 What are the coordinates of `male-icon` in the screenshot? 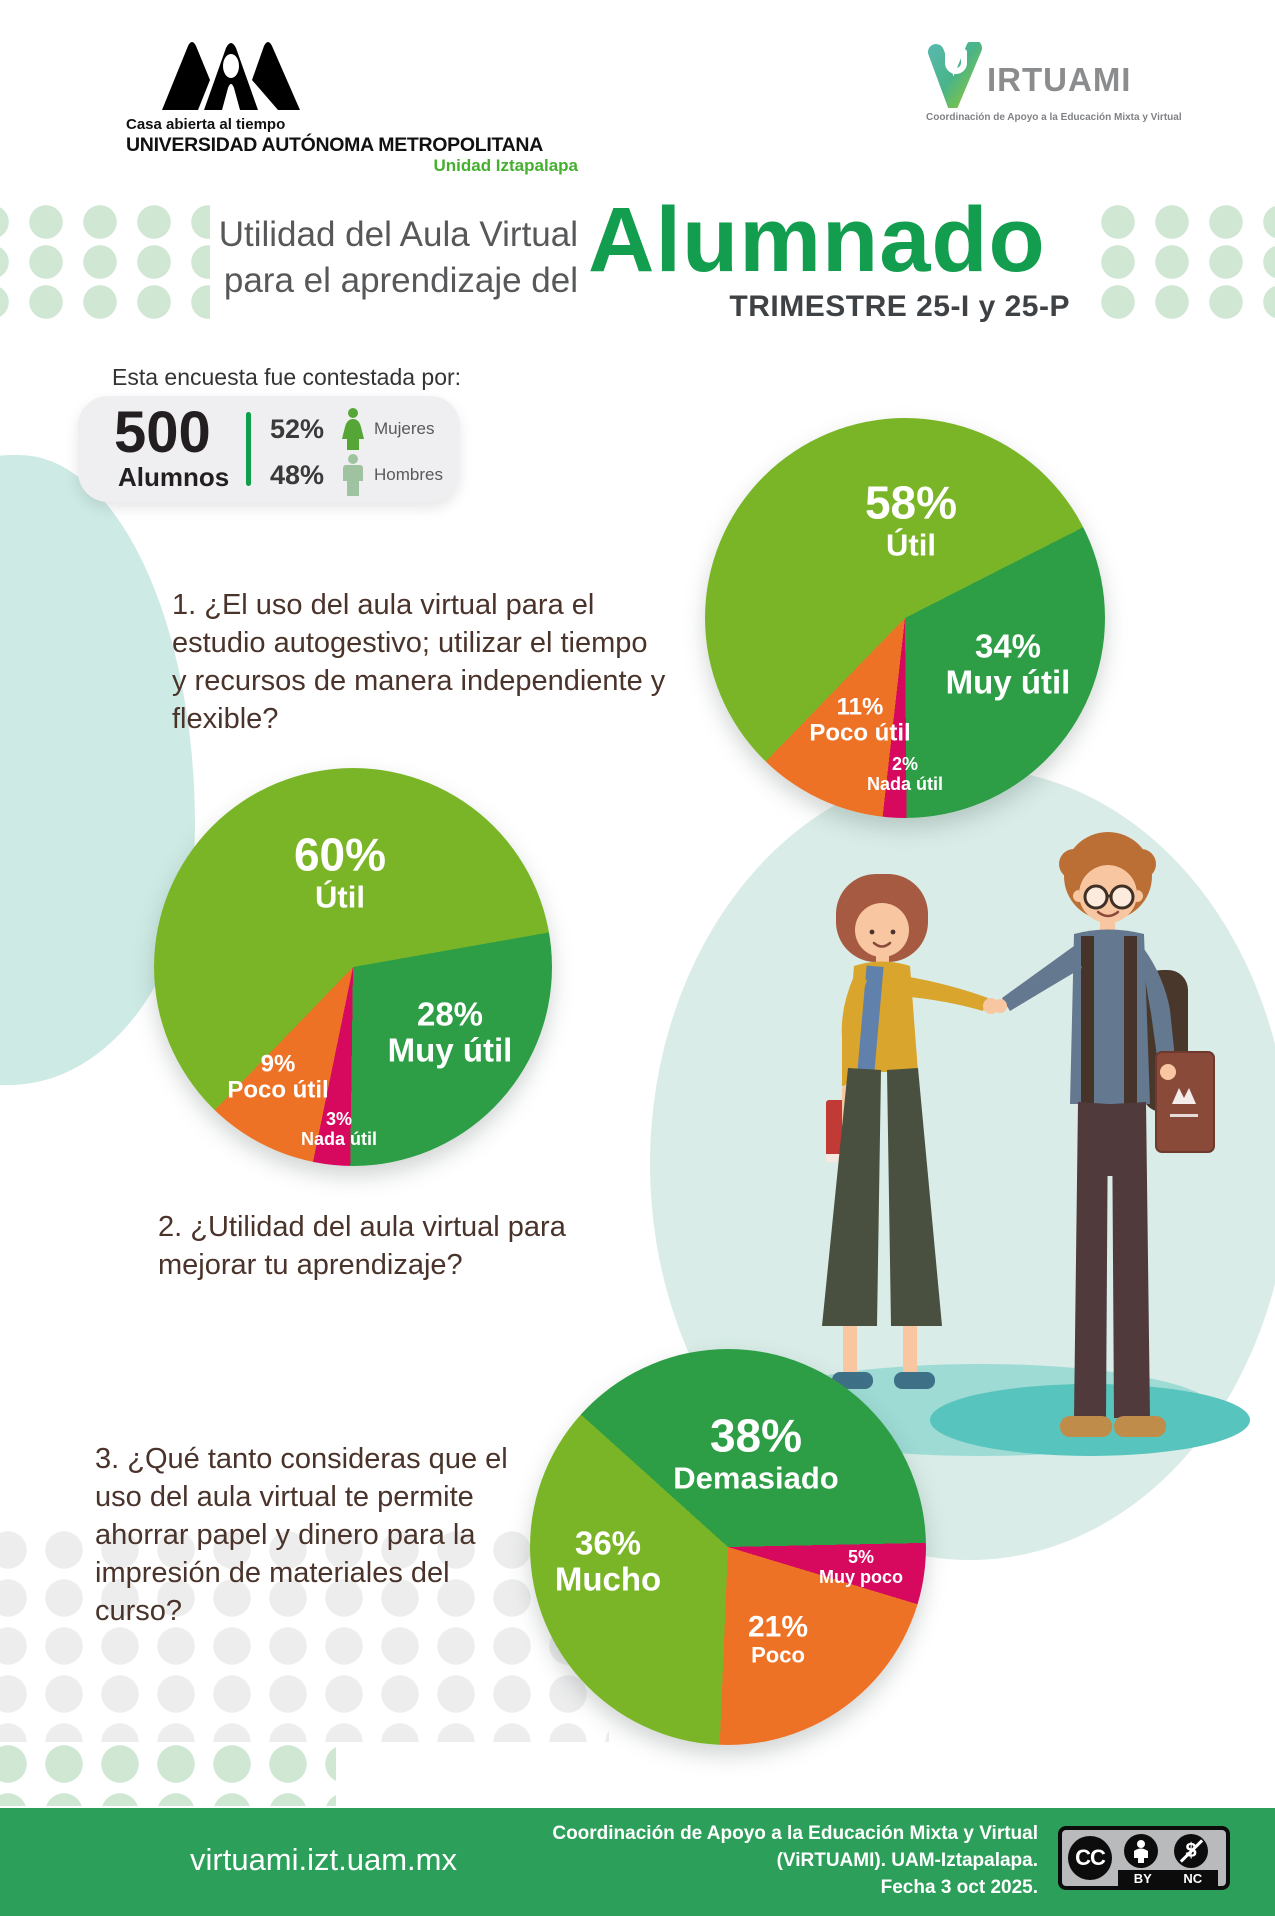 It's located at (353, 475).